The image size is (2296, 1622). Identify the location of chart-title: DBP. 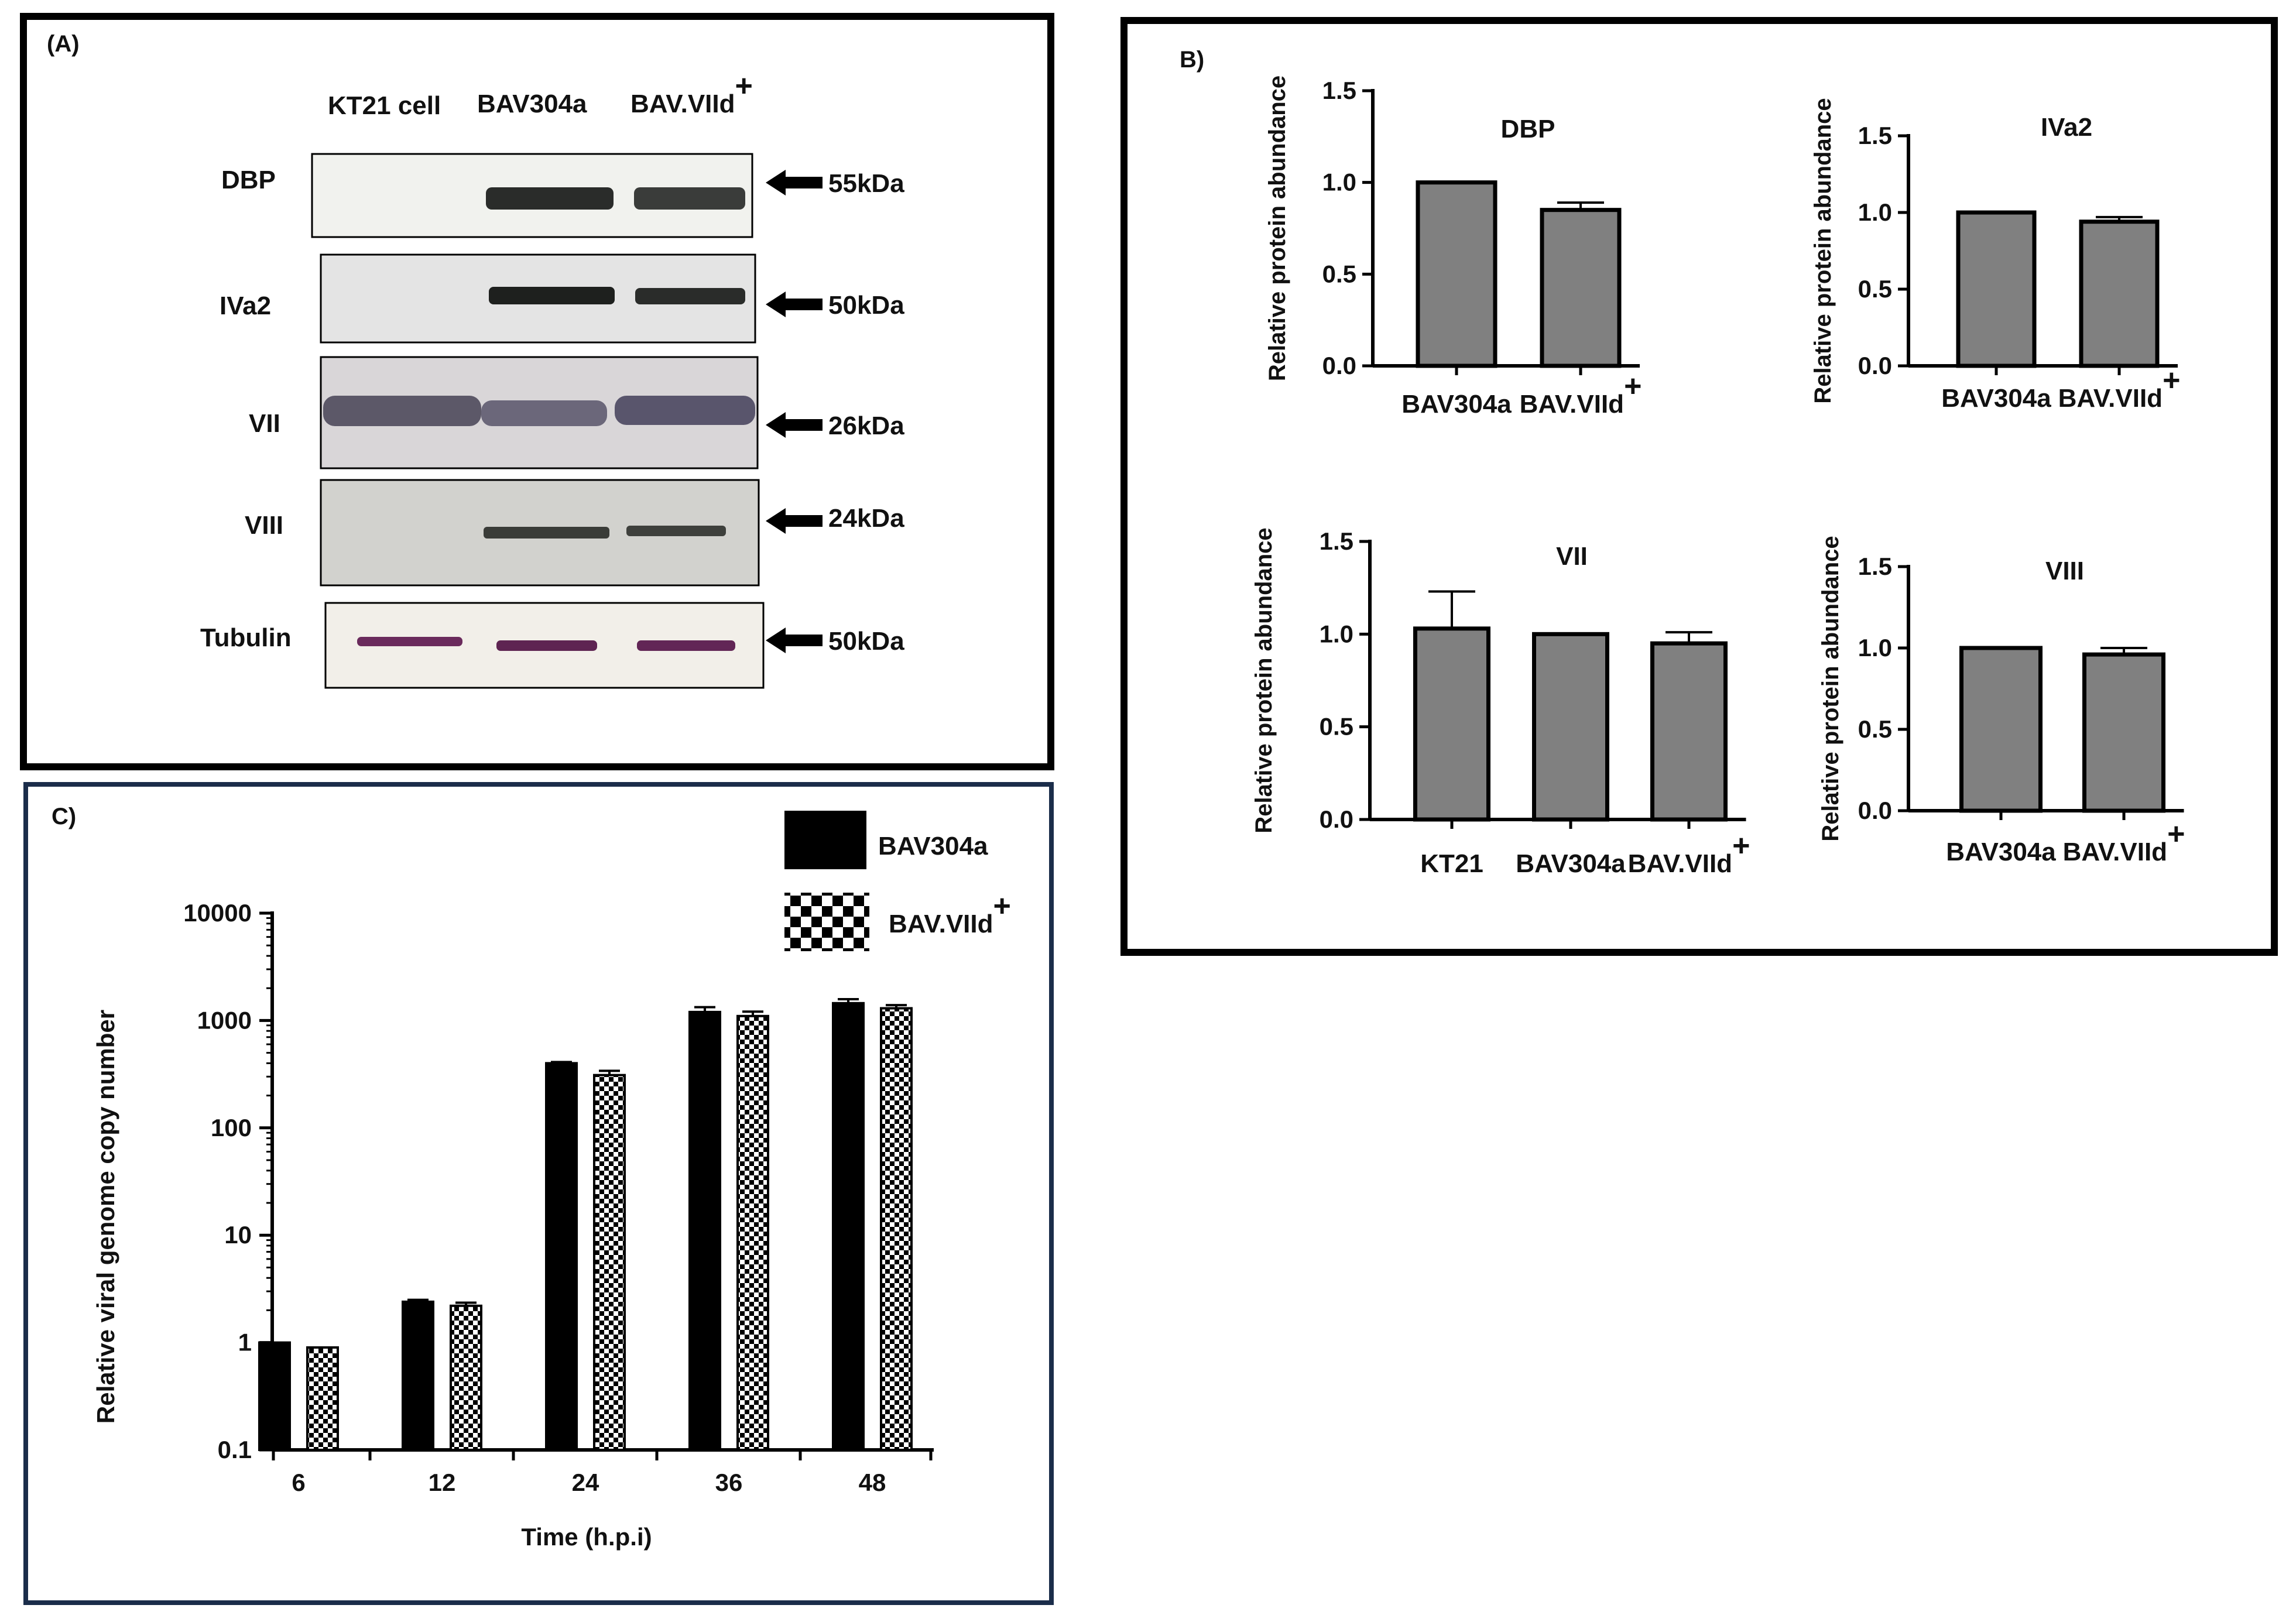
(1528, 129).